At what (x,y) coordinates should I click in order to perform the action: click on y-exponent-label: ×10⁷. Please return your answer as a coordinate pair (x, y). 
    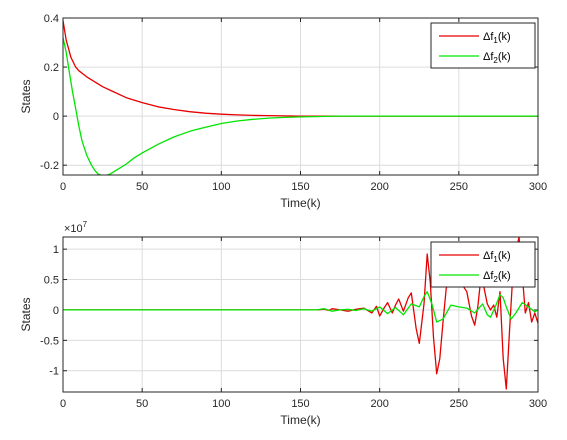
    Looking at the image, I should click on (76, 227).